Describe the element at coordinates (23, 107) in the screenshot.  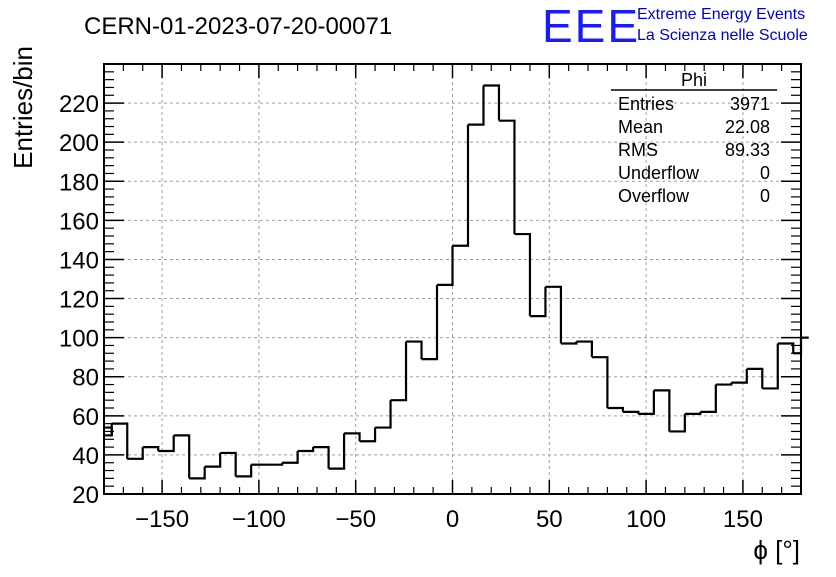
I see `y-axis-label: Entries/bin` at that location.